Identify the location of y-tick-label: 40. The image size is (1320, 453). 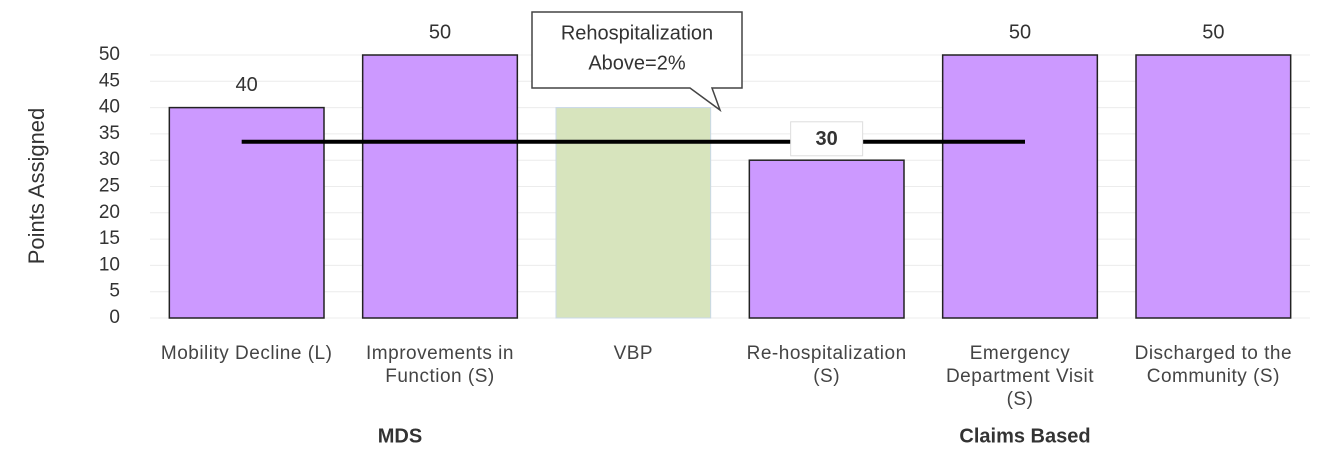
(109, 107).